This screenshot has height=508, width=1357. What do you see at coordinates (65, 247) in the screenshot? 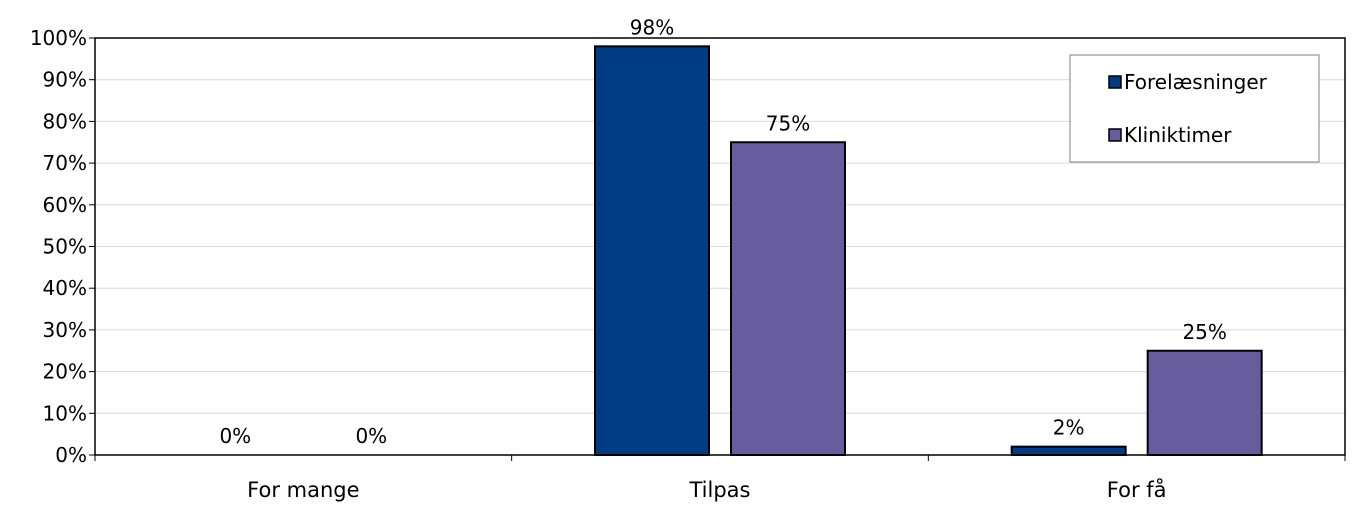
I see `y-tick-label: 50%` at bounding box center [65, 247].